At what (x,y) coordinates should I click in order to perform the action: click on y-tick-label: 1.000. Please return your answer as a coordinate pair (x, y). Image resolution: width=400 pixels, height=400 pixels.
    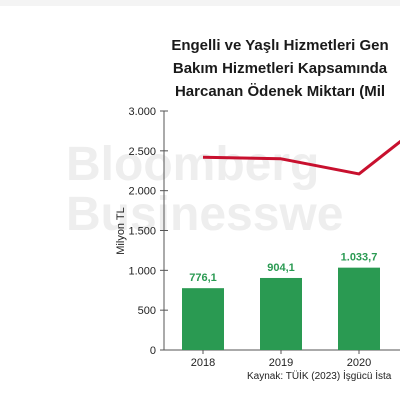
    Looking at the image, I should click on (142, 271).